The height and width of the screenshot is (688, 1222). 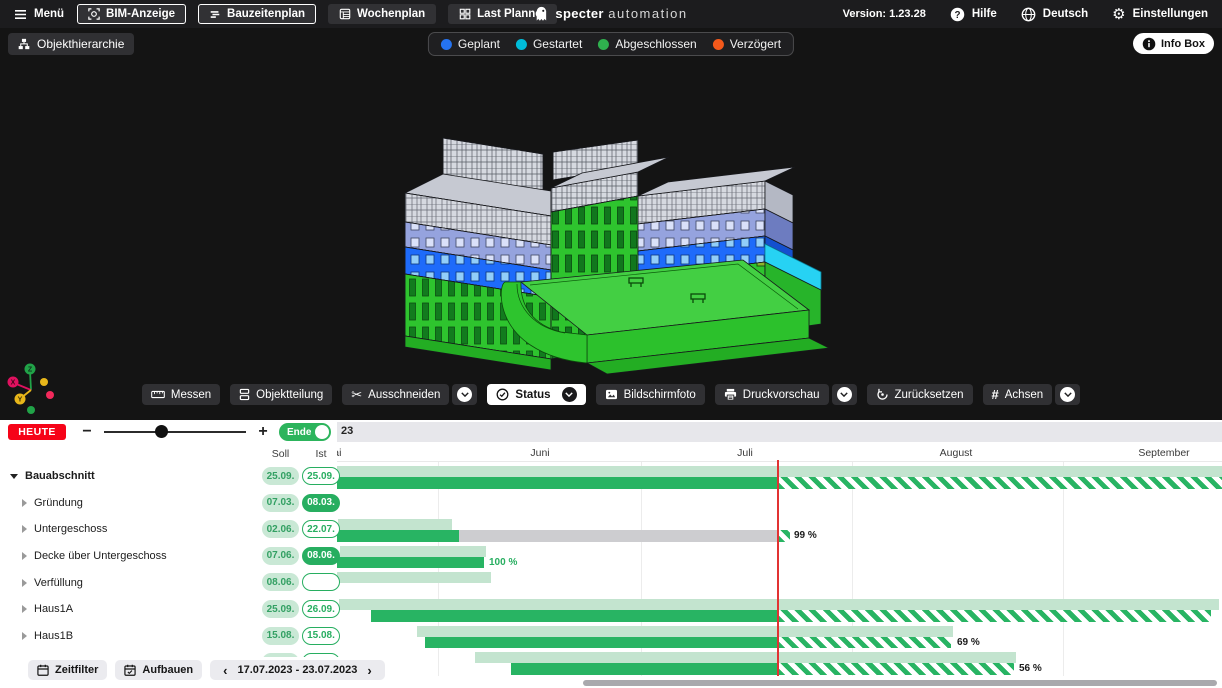 I want to click on topbar-item-hilfe: ? Hilfe, so click(x=973, y=14).